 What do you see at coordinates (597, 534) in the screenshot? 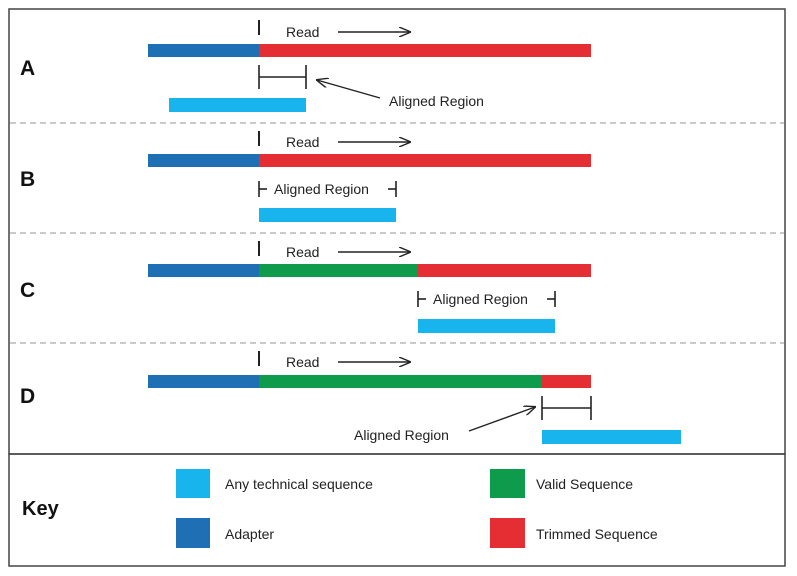
I see `key-label-trimmed: Trimmed Sequence` at bounding box center [597, 534].